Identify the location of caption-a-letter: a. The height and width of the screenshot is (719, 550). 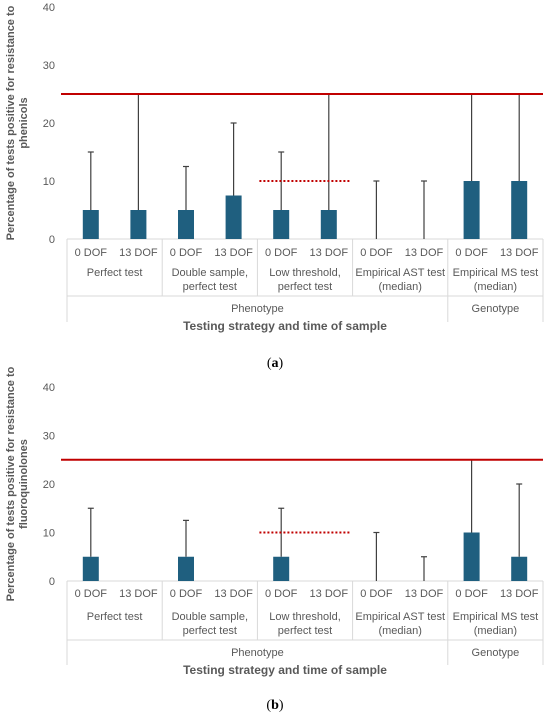
(275, 363).